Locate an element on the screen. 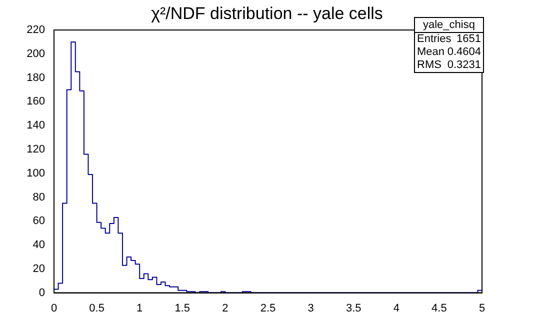 Image resolution: width=534 pixels, height=323 pixels. annotation: 0.3231 is located at coordinates (464, 65).